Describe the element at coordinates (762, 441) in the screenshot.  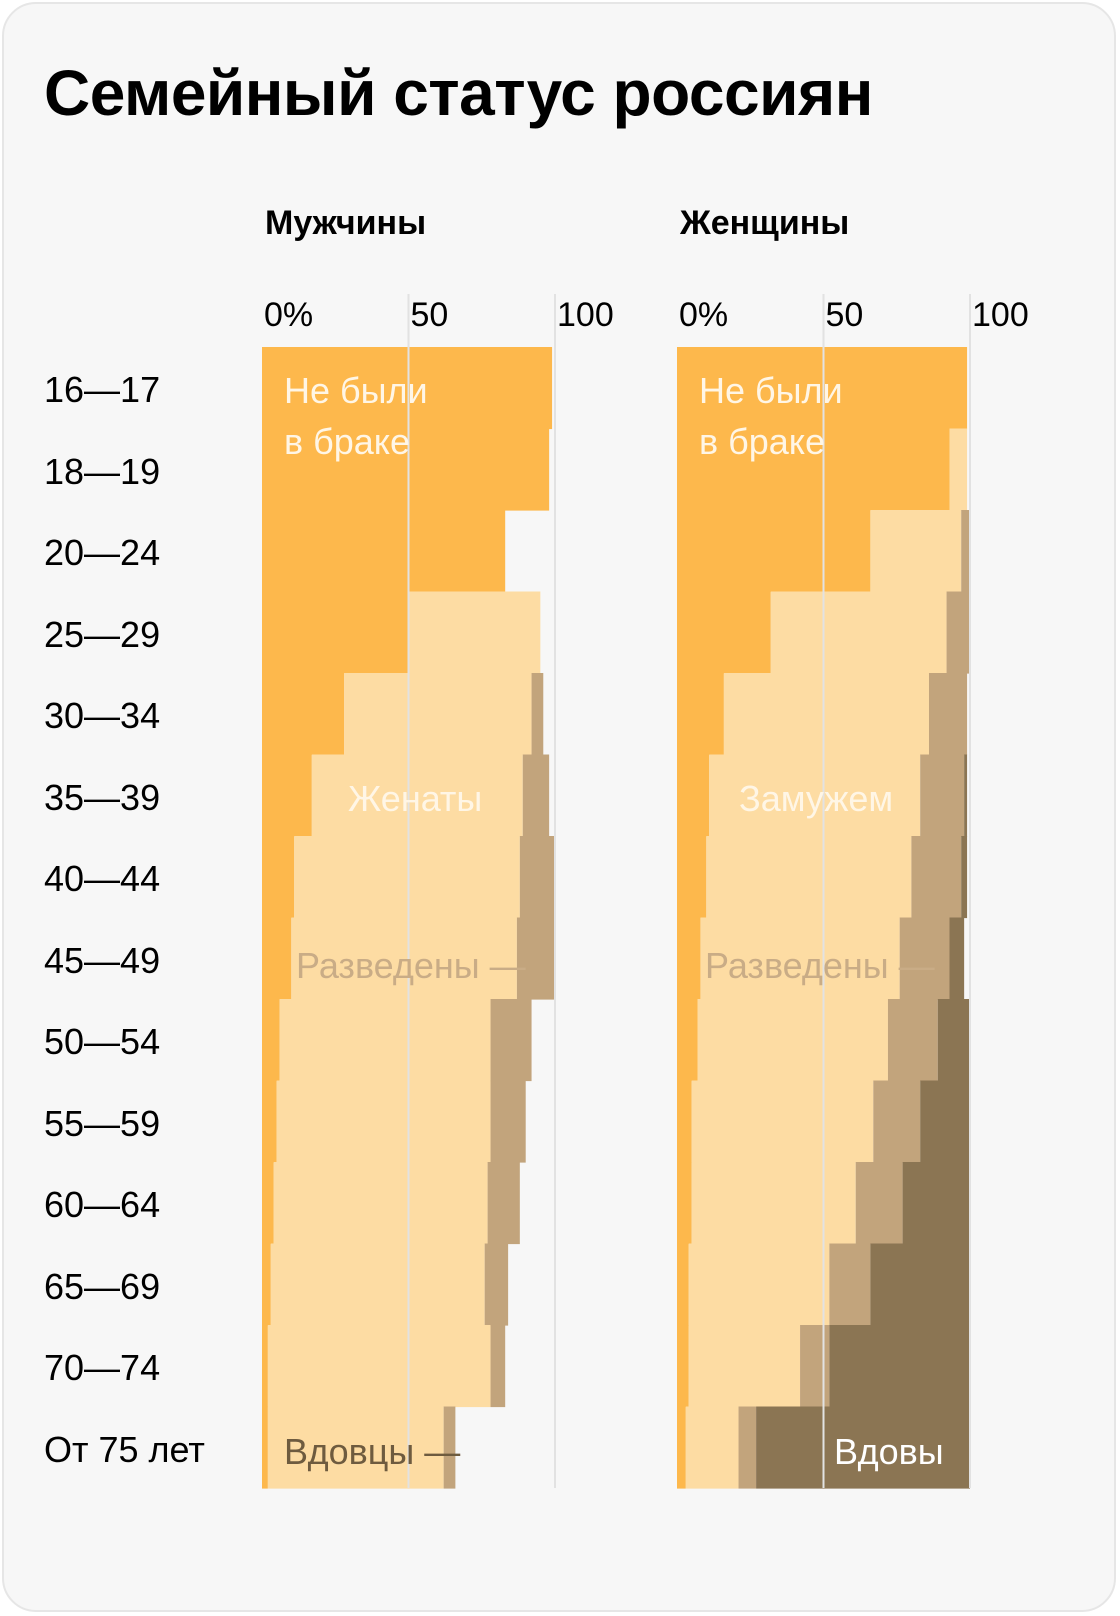
I see `women-label-never-married: в браке` at that location.